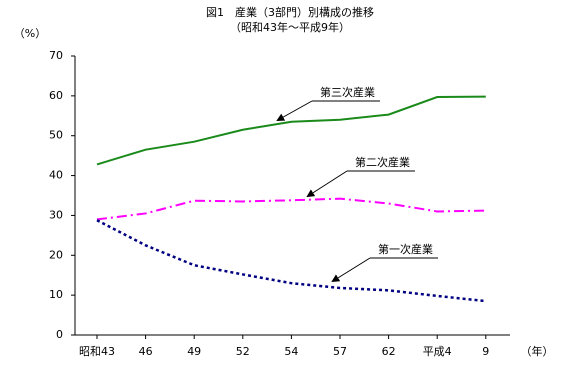 The width and height of the screenshot is (567, 386). What do you see at coordinates (291, 351) in the screenshot?
I see `x-tick-label: 54` at bounding box center [291, 351].